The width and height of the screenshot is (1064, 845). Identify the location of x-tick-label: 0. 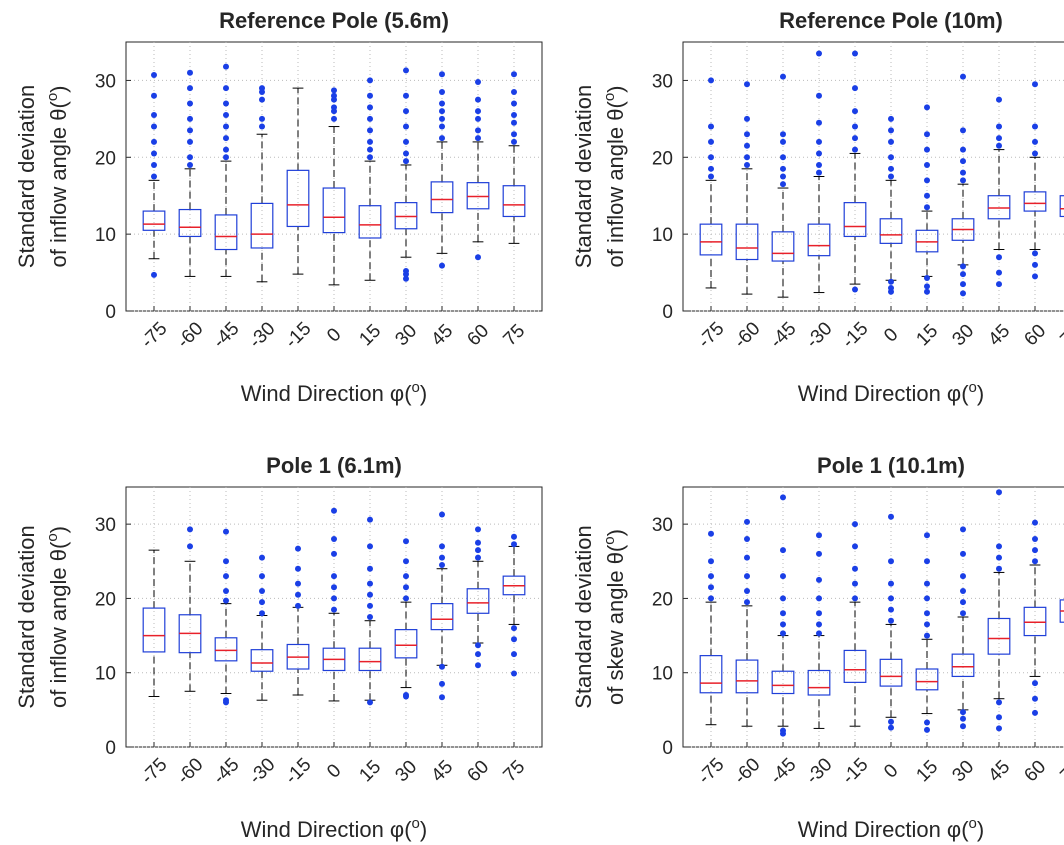
(891, 335).